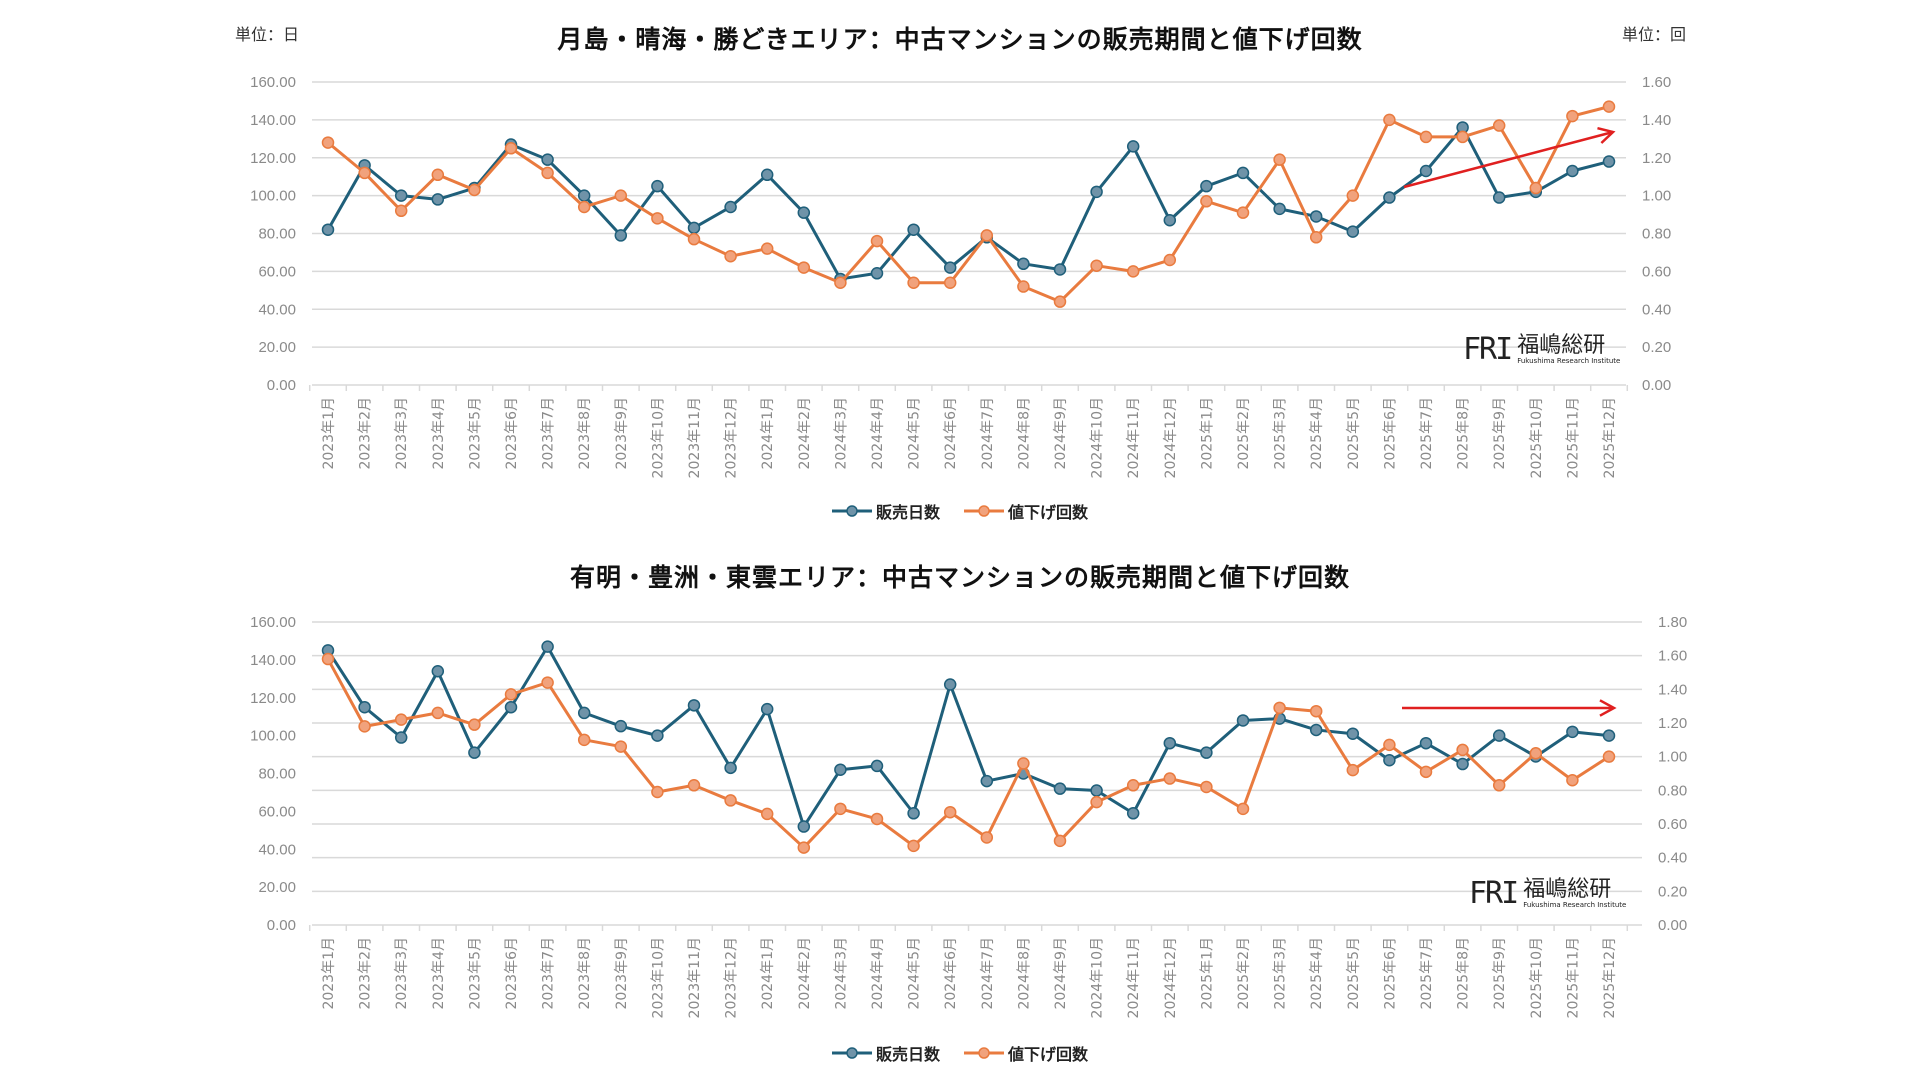  Describe the element at coordinates (1537, 437) in the screenshot. I see `x-axis-tick-label: 2025年10月` at that location.